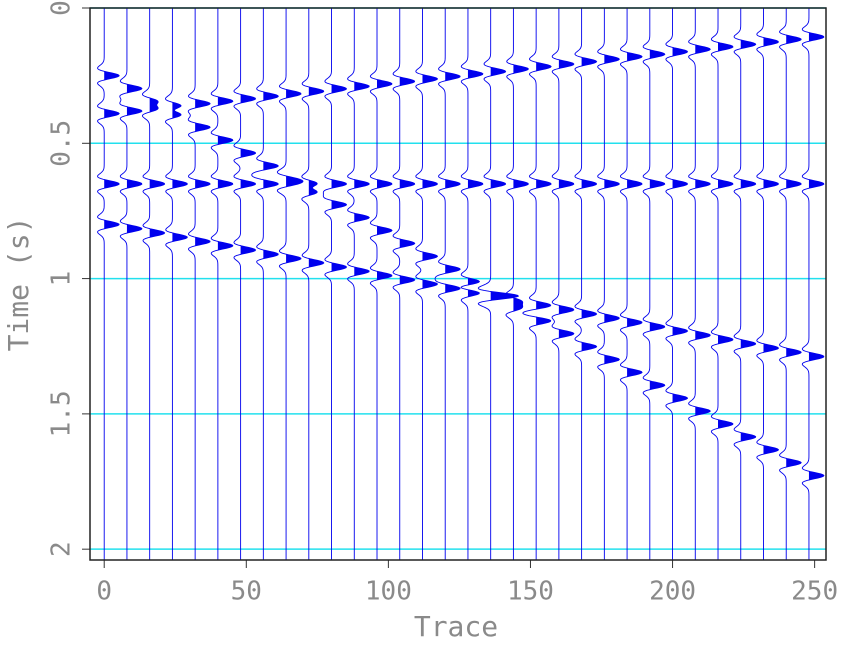 The height and width of the screenshot is (646, 845). I want to click on x-tick-label: 100, so click(388, 592).